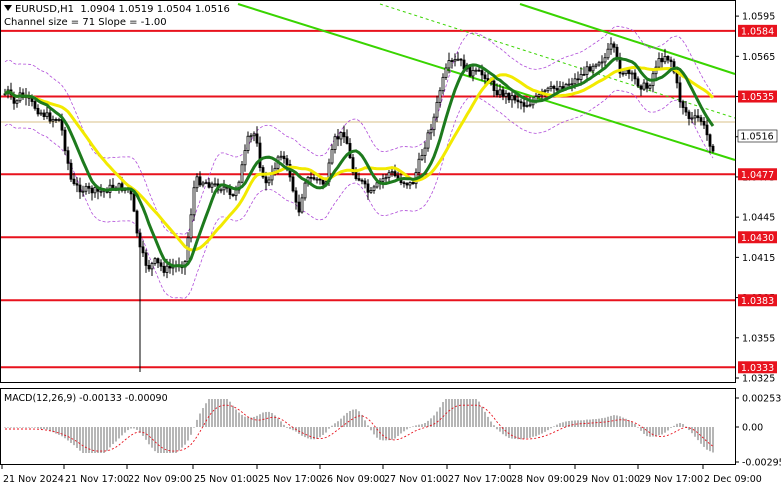 The width and height of the screenshot is (781, 489). I want to click on time-tick-label: 21 Nov 2024, so click(33, 479).